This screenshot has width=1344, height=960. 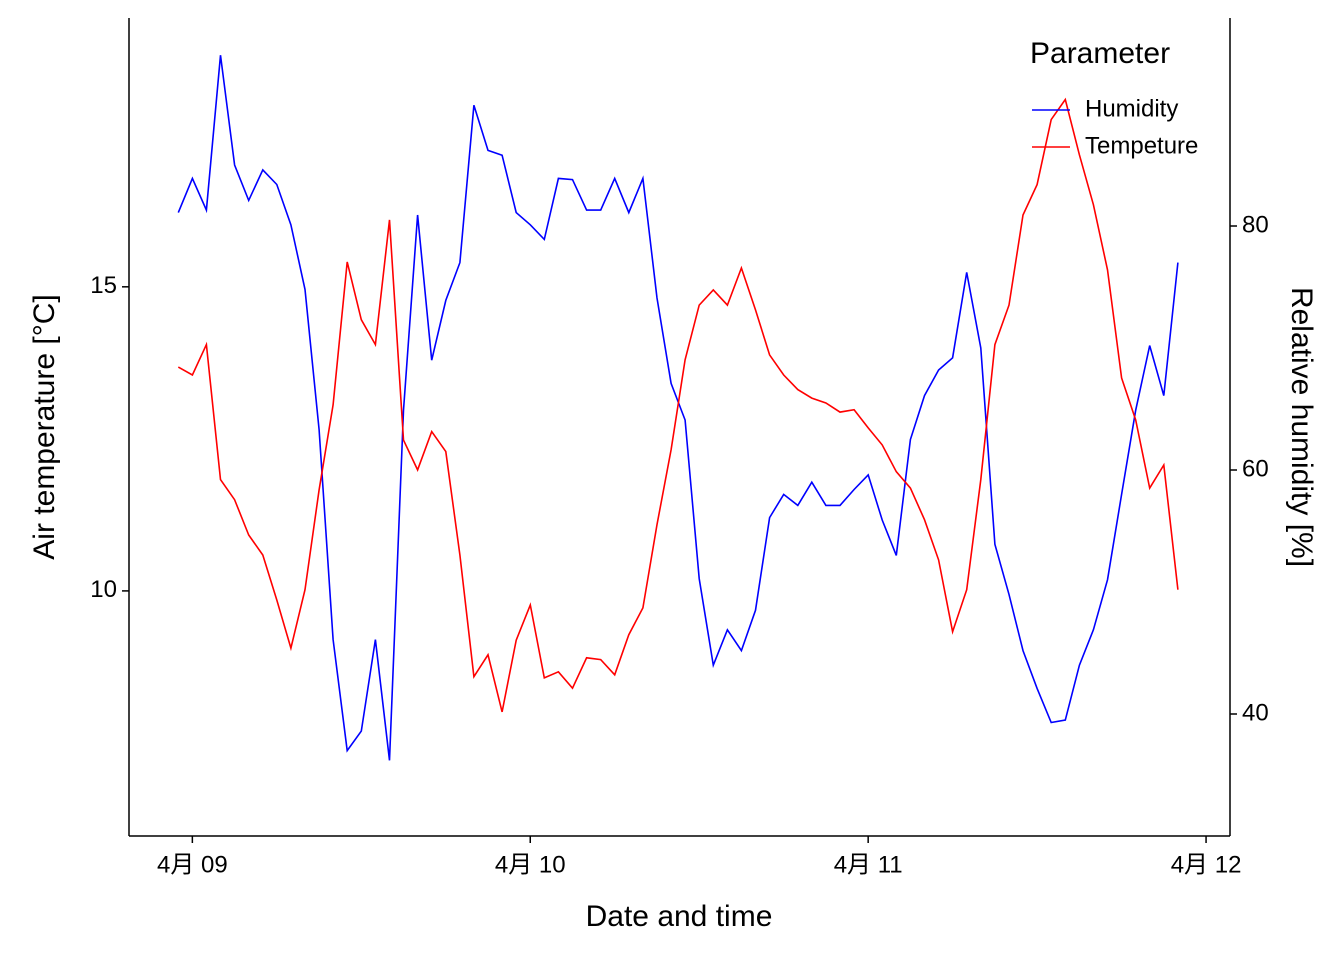 I want to click on y2-tick-label: 40, so click(x=1255, y=712).